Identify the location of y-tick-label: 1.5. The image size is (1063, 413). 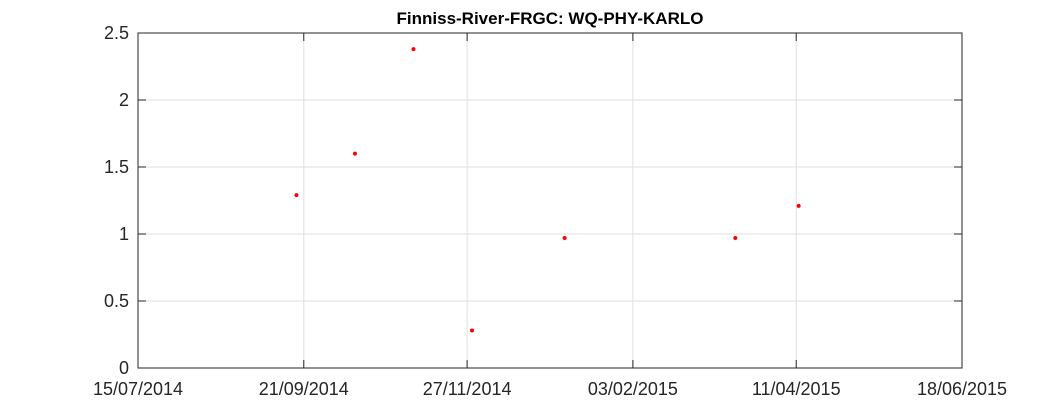
(116, 167).